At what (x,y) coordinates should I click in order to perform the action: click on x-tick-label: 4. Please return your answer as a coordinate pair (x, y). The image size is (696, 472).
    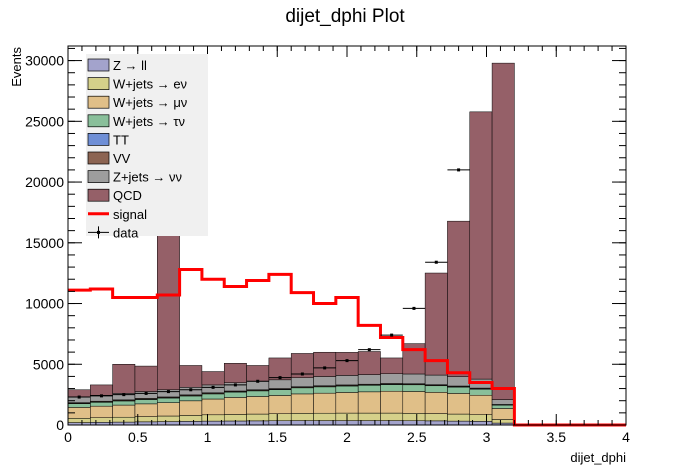
    Looking at the image, I should click on (626, 437).